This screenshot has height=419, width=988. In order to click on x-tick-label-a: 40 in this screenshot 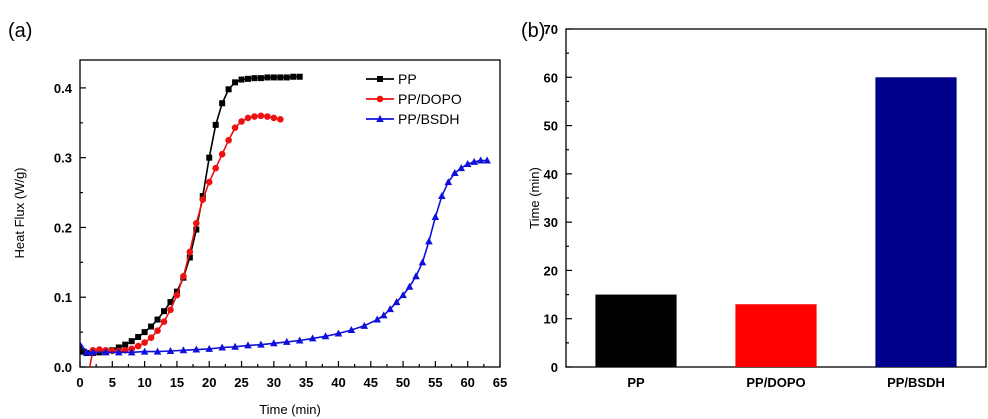, I will do `click(338, 382)`.